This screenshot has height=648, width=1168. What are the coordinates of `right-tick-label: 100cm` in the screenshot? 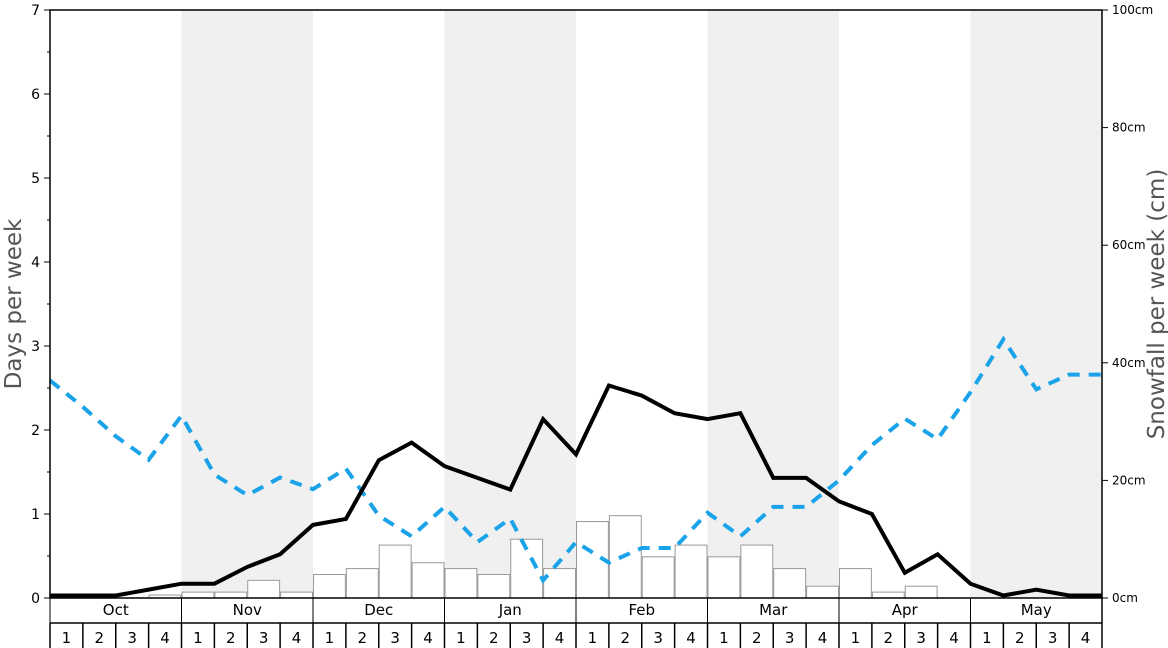 It's located at (1132, 10).